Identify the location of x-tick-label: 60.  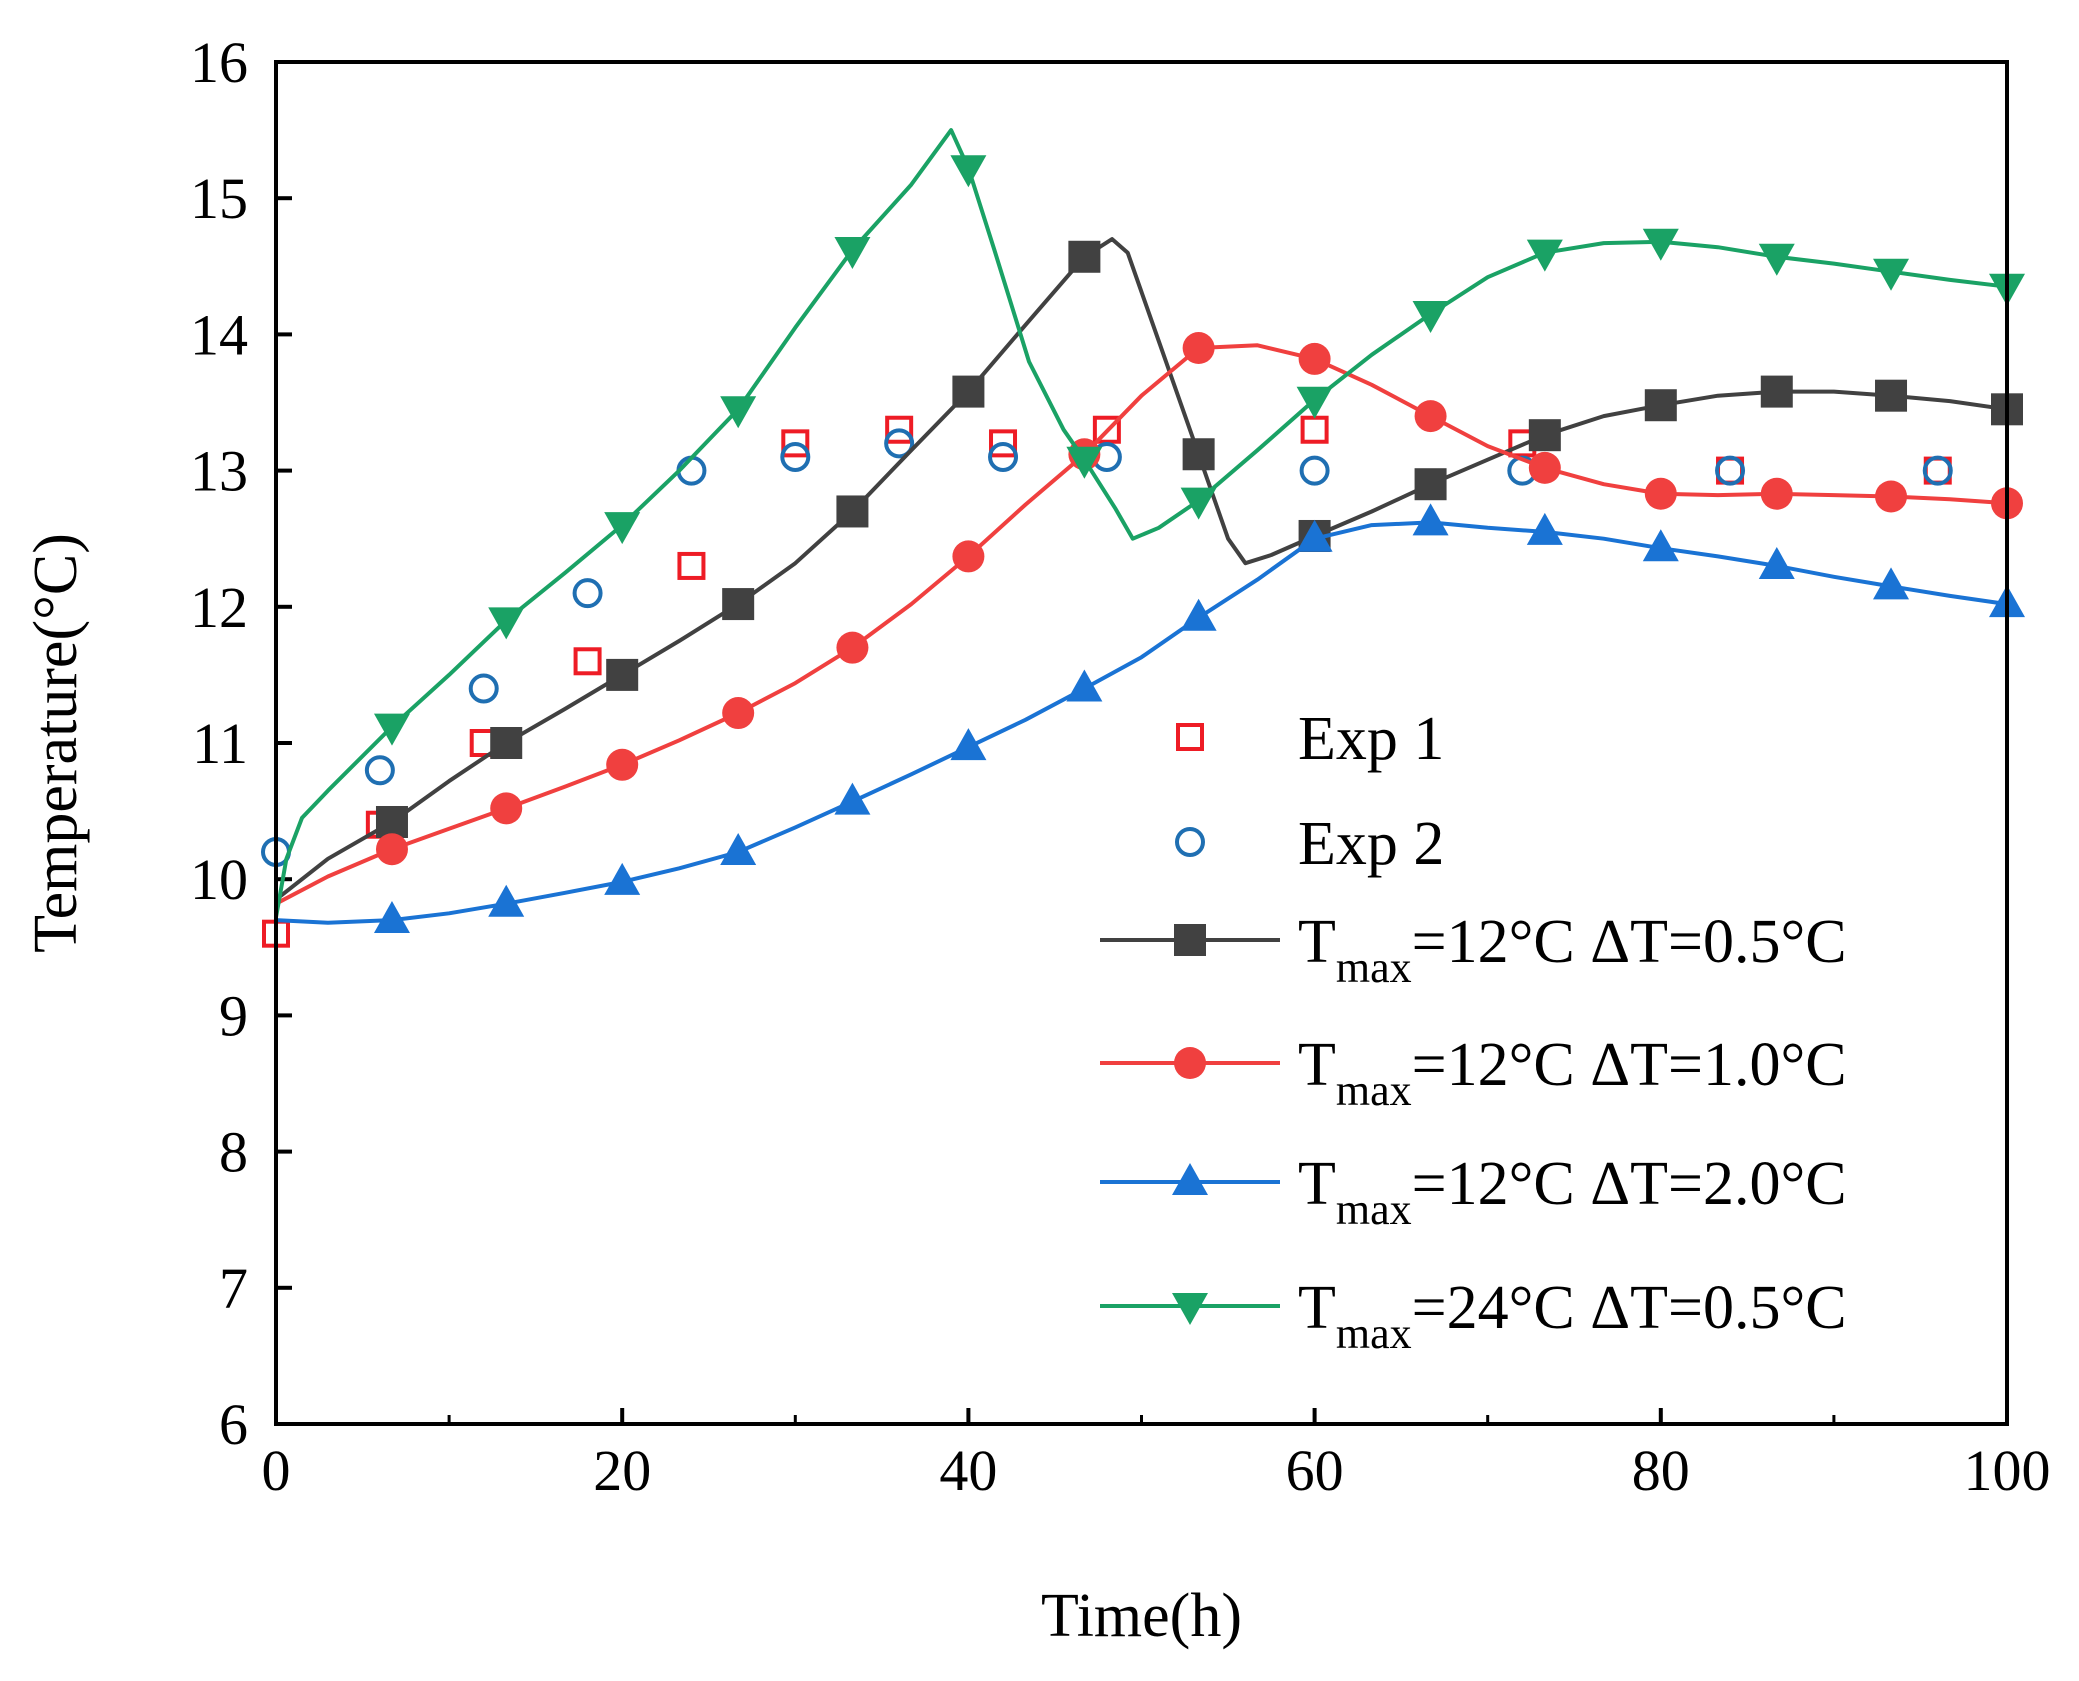
(1315, 1470).